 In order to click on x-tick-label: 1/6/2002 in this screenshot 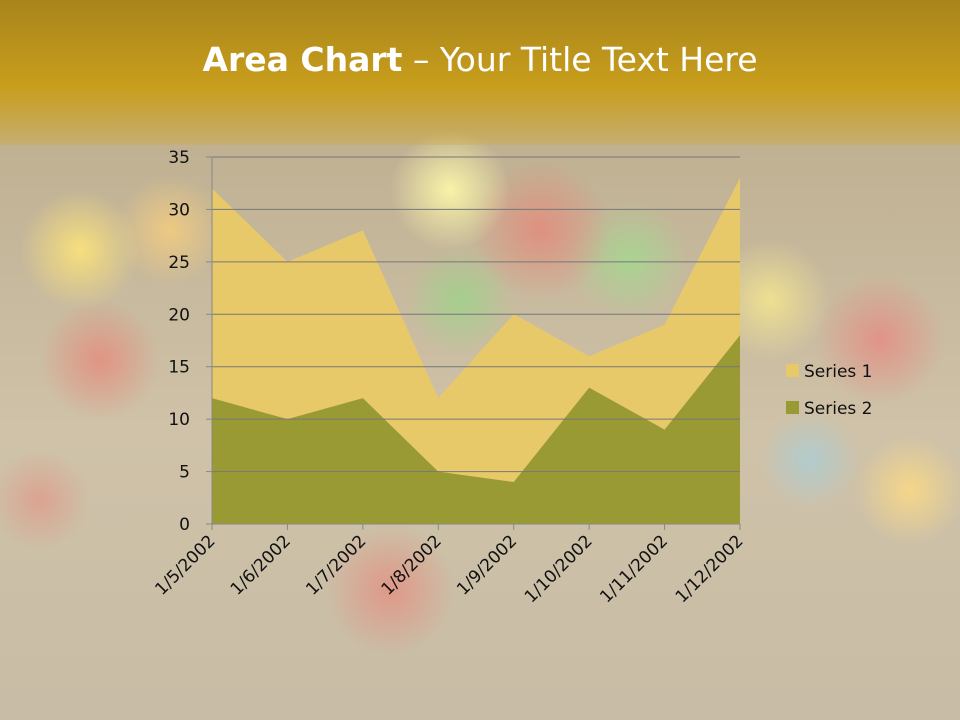, I will do `click(261, 565)`.